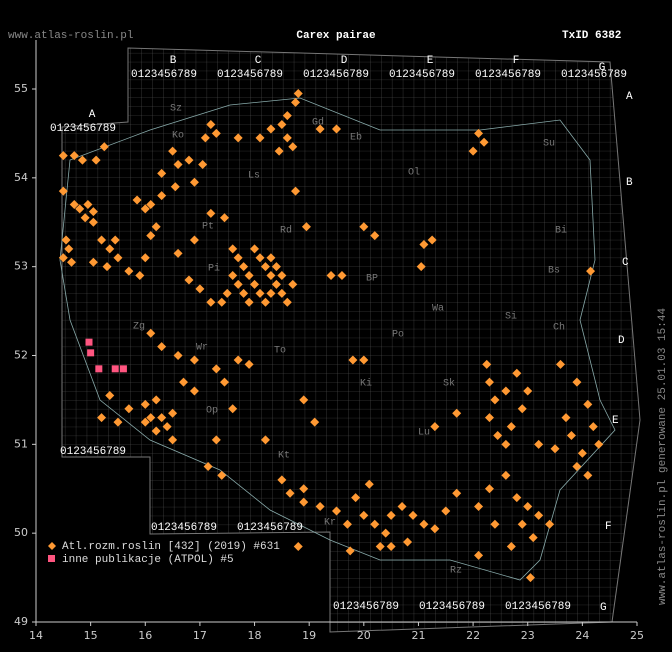 This screenshot has height=652, width=672. What do you see at coordinates (449, 384) in the screenshot?
I see `region-code: Sk` at bounding box center [449, 384].